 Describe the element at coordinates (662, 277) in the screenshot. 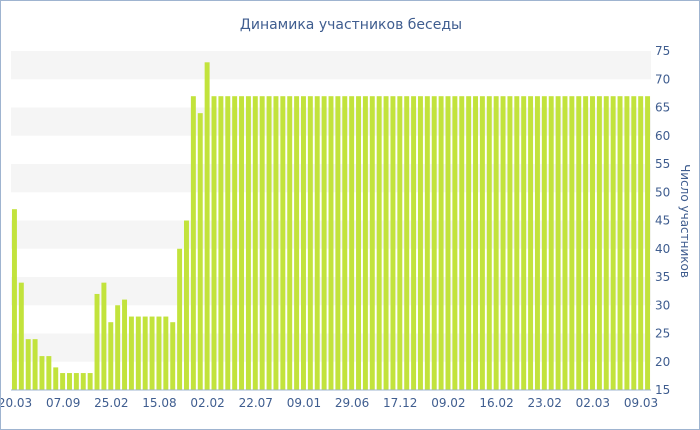

I see `y-tick-label: 35` at that location.